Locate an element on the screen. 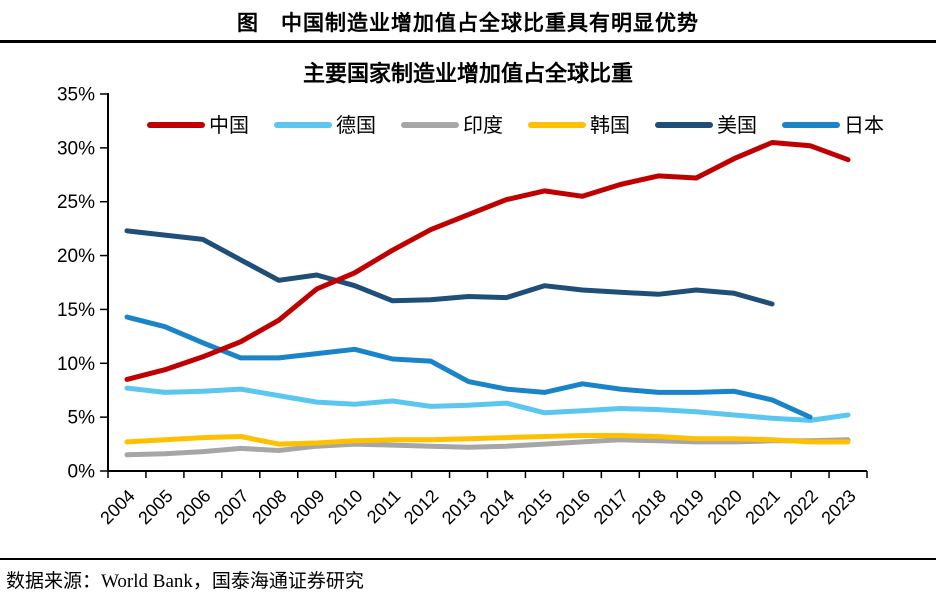 The height and width of the screenshot is (598, 936). y-tick-label: 10% is located at coordinates (76, 364).